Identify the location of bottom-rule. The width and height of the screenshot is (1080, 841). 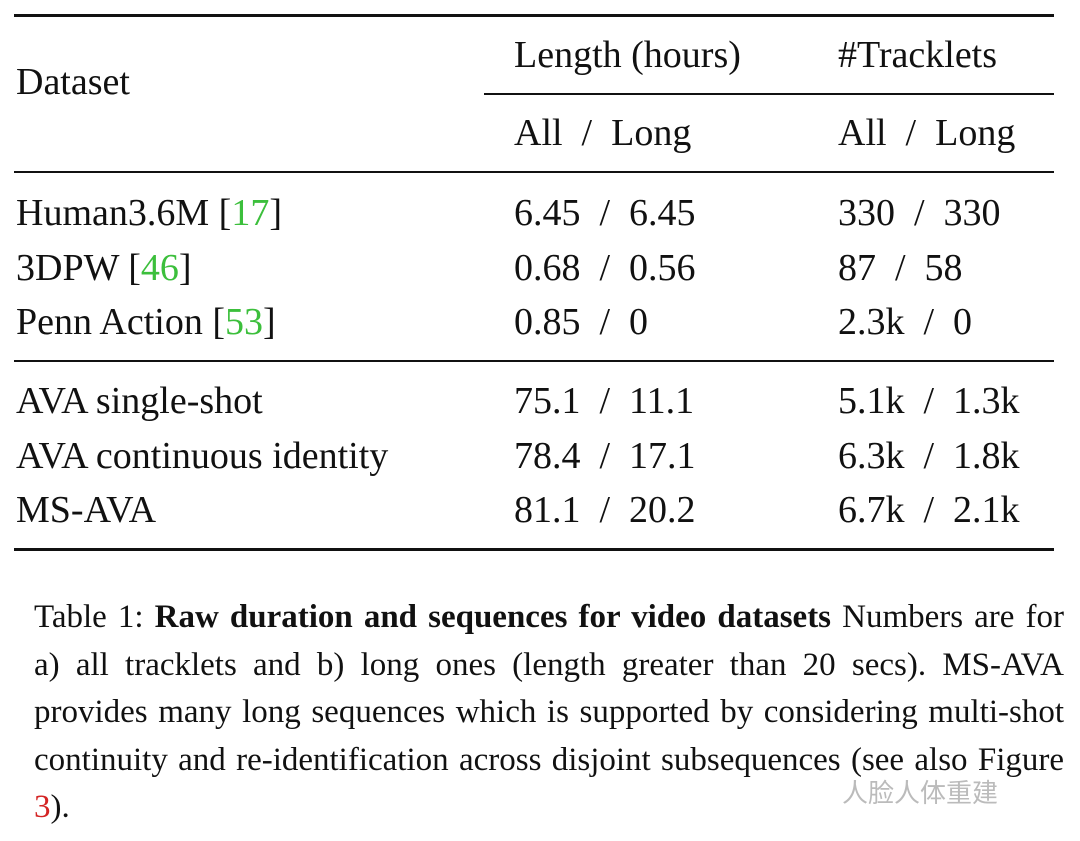
(534, 549).